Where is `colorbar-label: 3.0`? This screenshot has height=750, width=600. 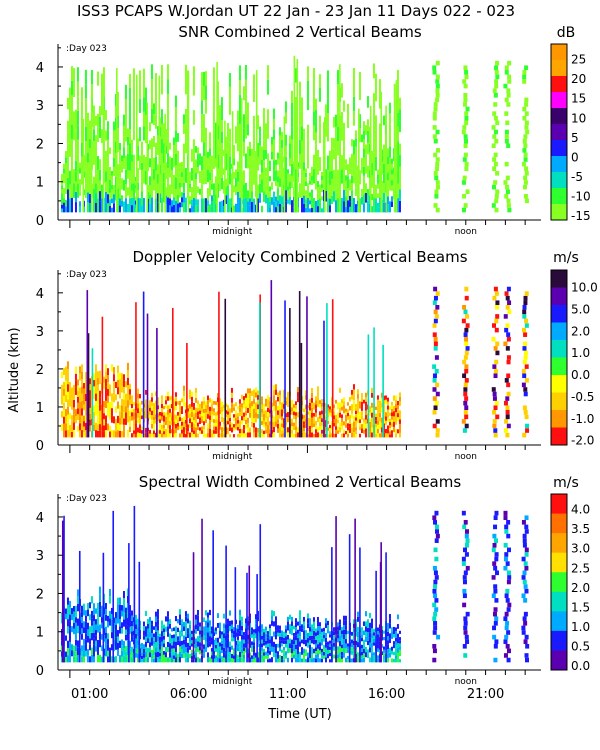
colorbar-label: 3.0 is located at coordinates (580, 549).